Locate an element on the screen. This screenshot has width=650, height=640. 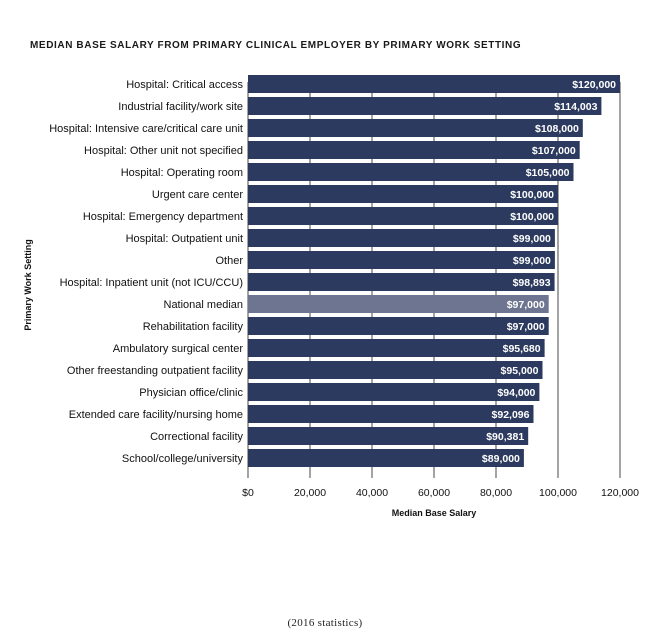
x-tick-label: 40,000 is located at coordinates (372, 493).